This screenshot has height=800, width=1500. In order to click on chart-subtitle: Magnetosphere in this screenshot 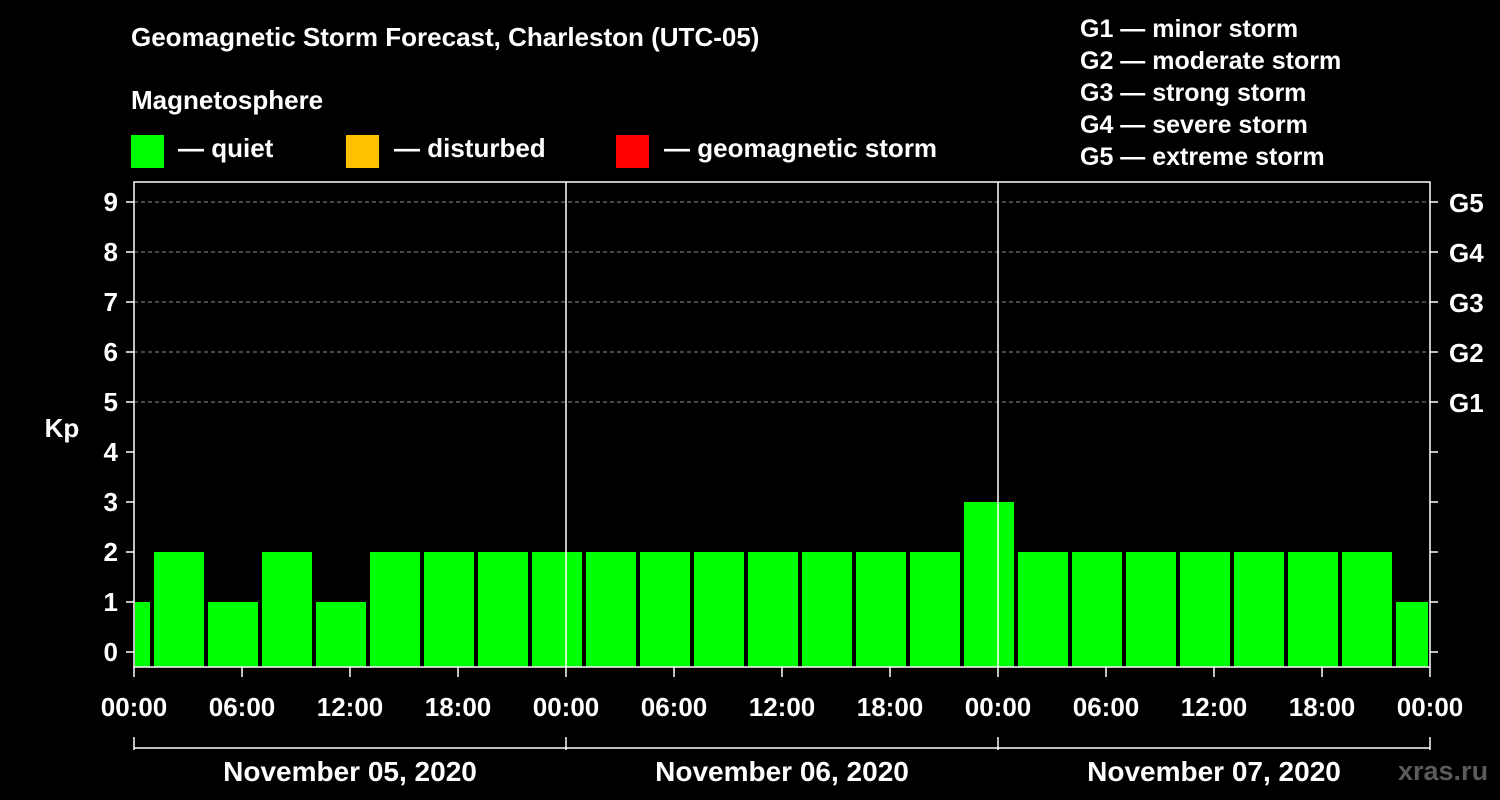, I will do `click(227, 100)`.